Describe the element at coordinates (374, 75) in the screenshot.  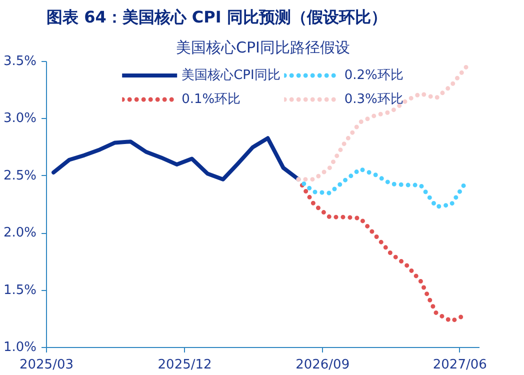
I see `legend-label: 0.2%环比` at that location.